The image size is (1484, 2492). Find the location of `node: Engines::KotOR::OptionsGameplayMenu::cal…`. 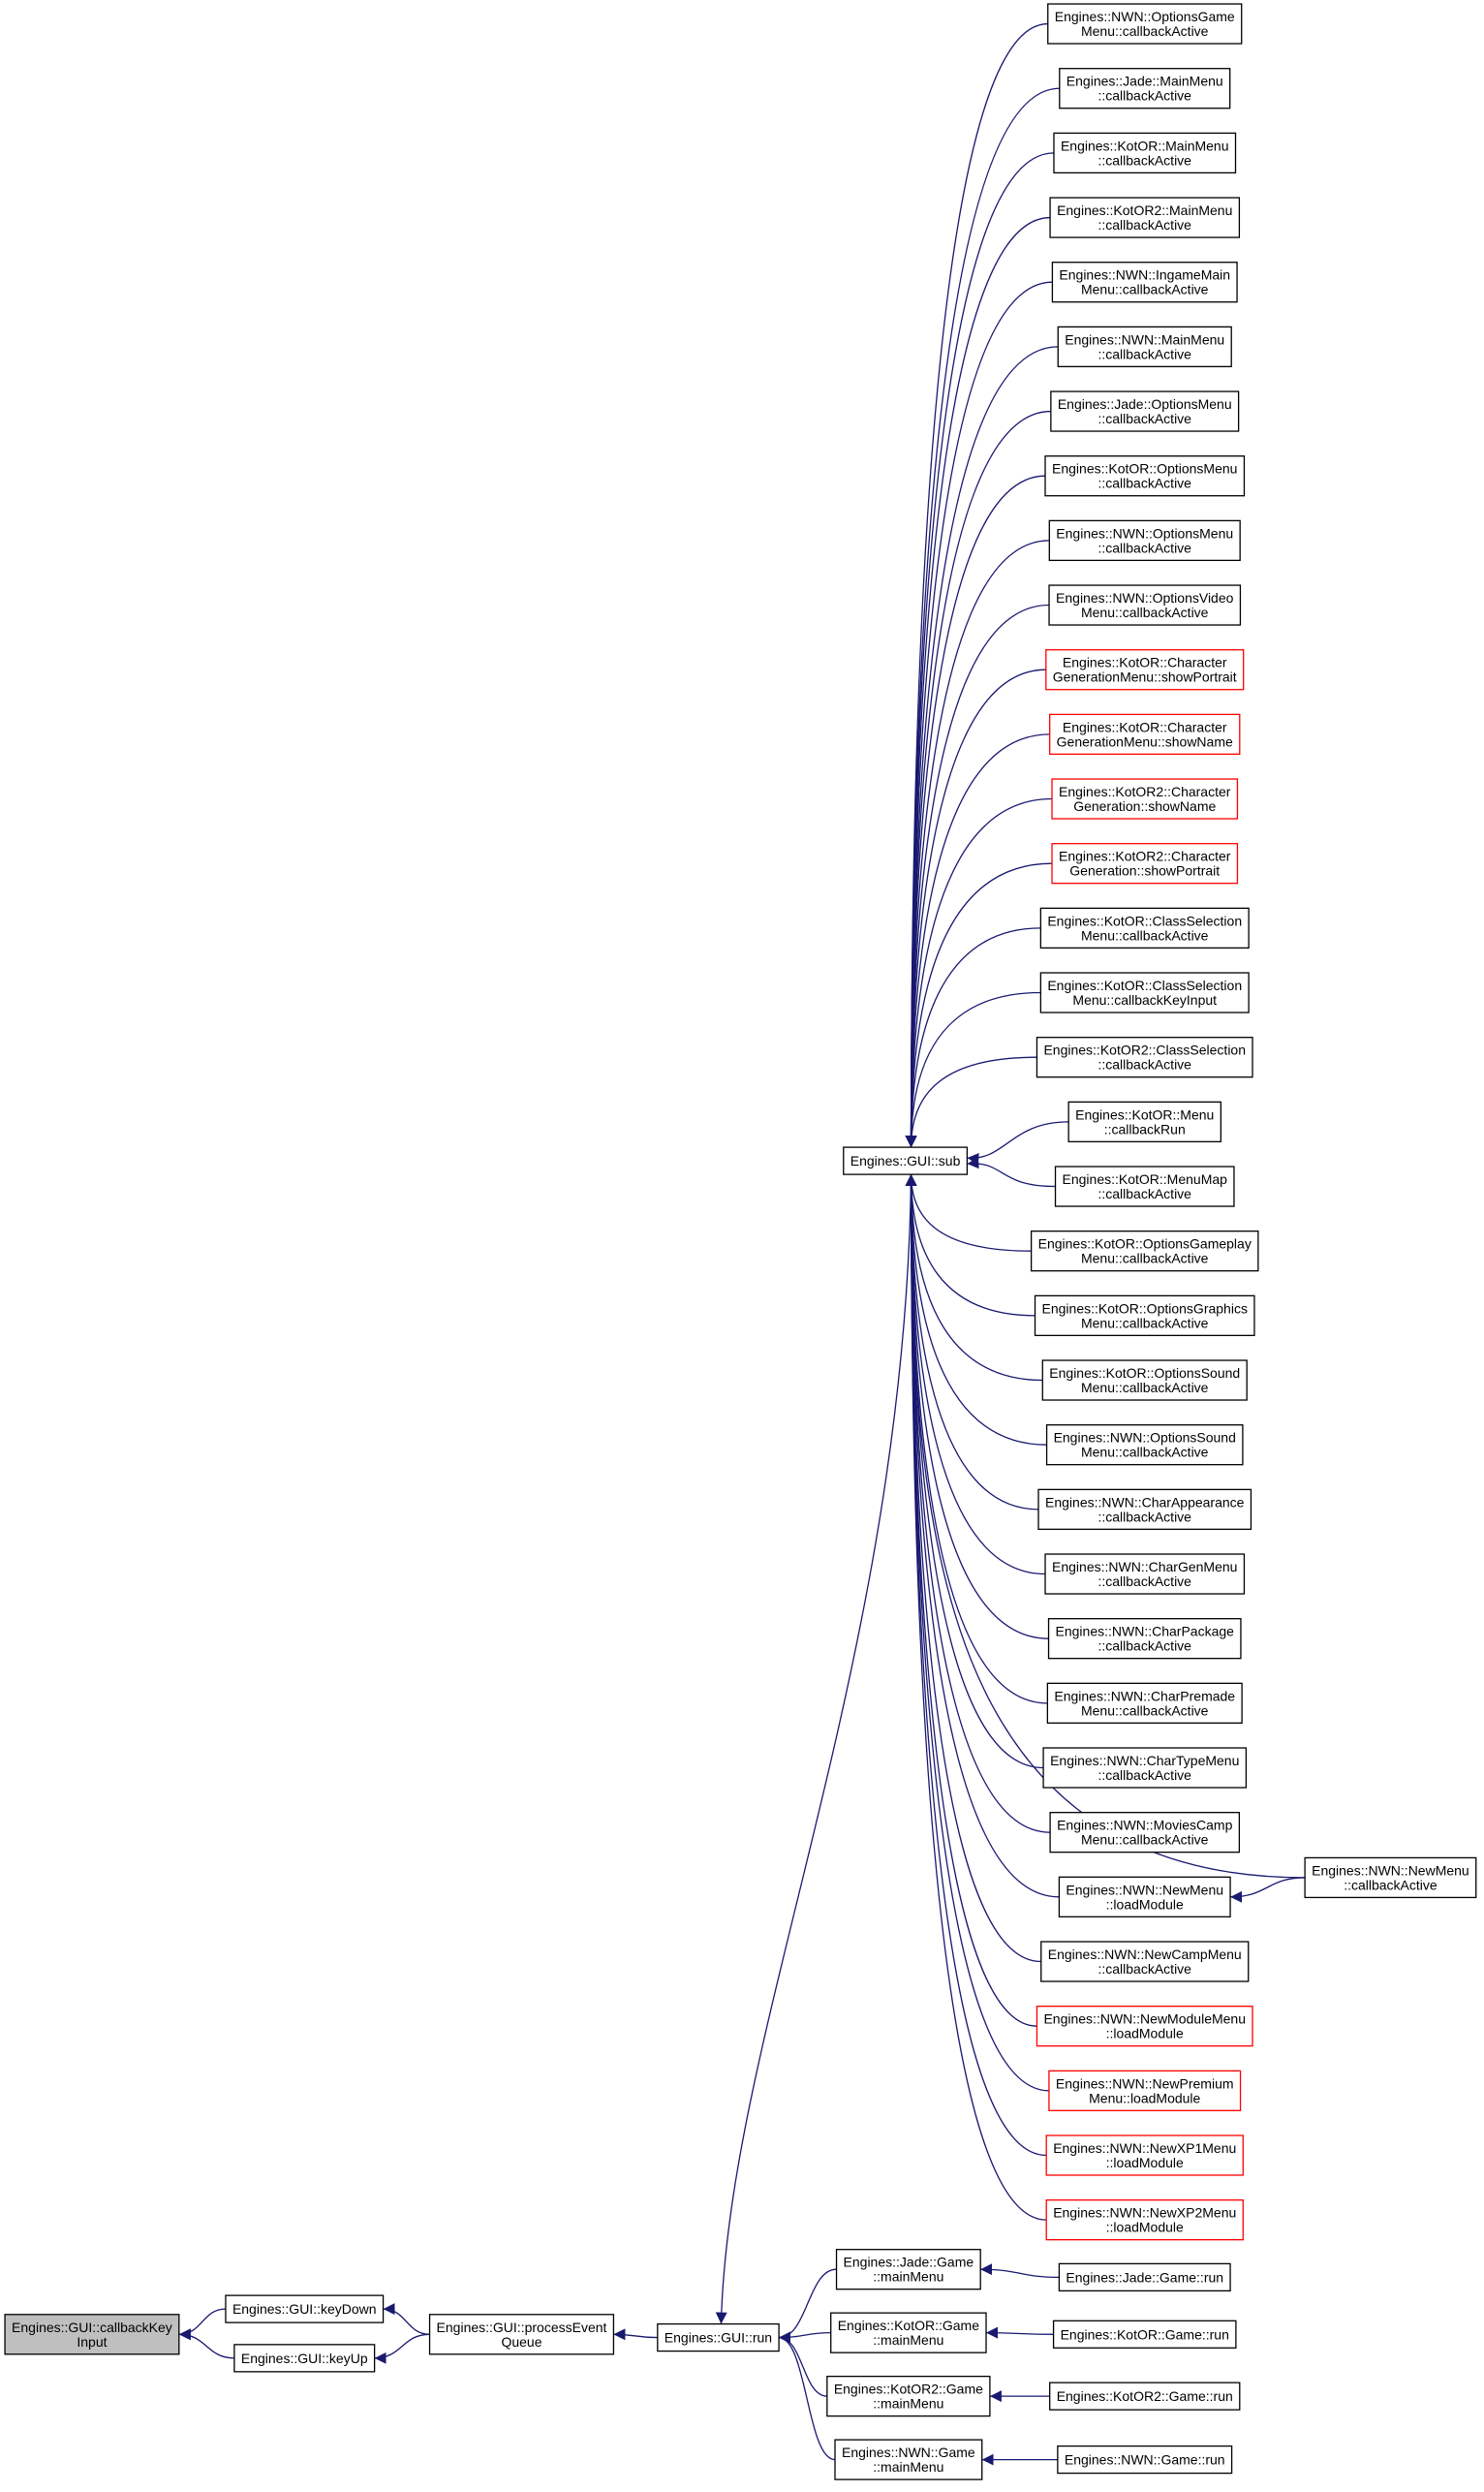

node: Engines::KotOR::OptionsGameplayMenu::cal… is located at coordinates (1144, 1251).